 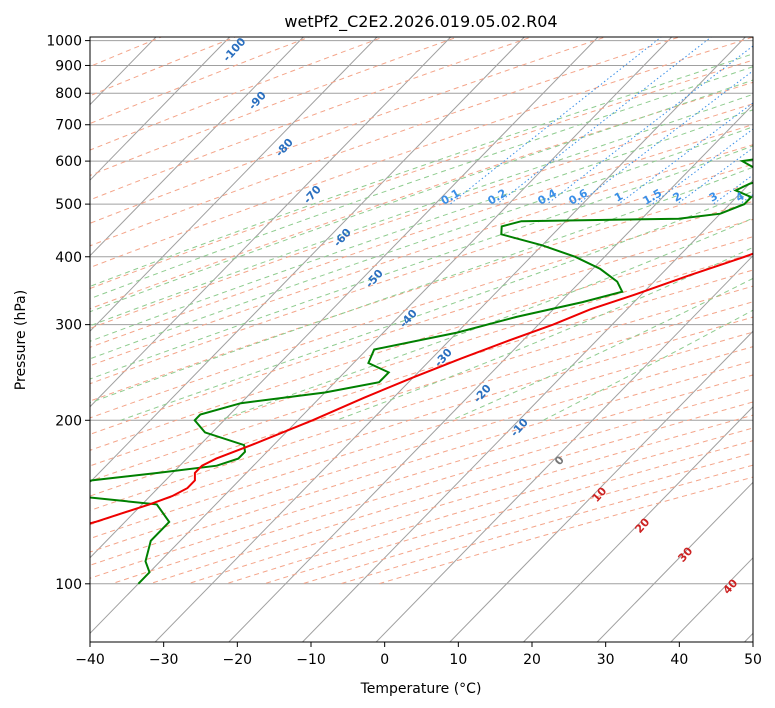 I want to click on moist-adiabat, so click(x=544, y=333).